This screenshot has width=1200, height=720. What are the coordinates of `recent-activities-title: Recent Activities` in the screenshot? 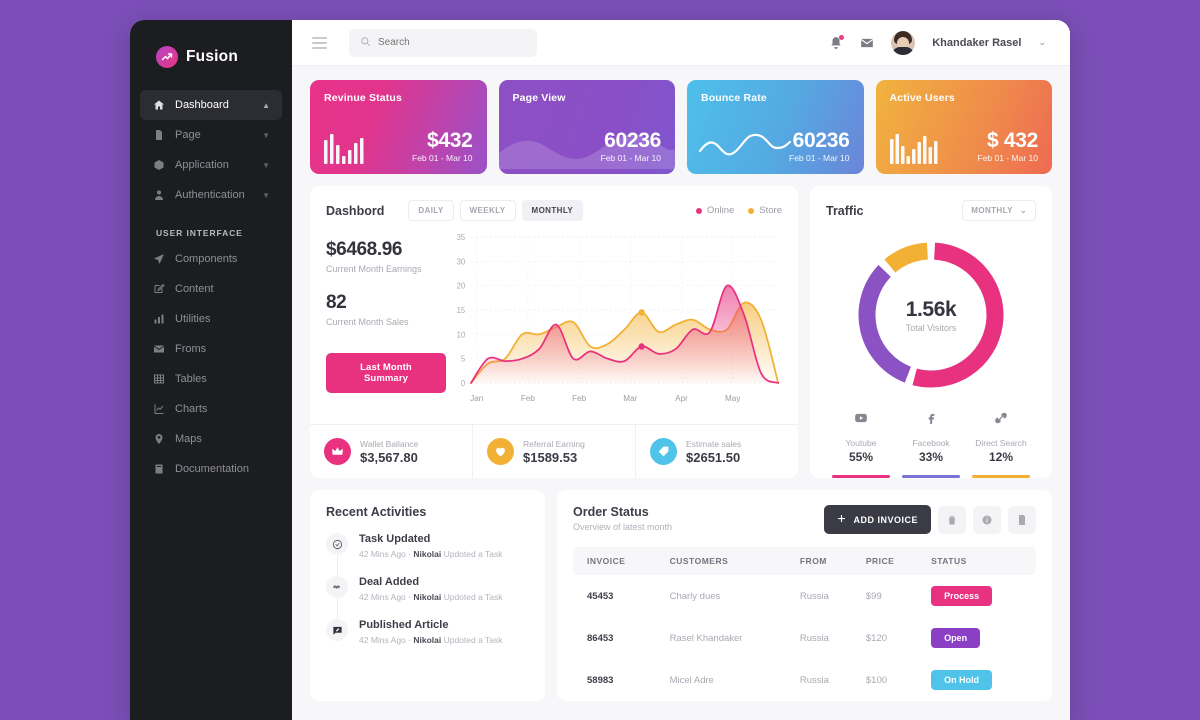 It's located at (376, 512).